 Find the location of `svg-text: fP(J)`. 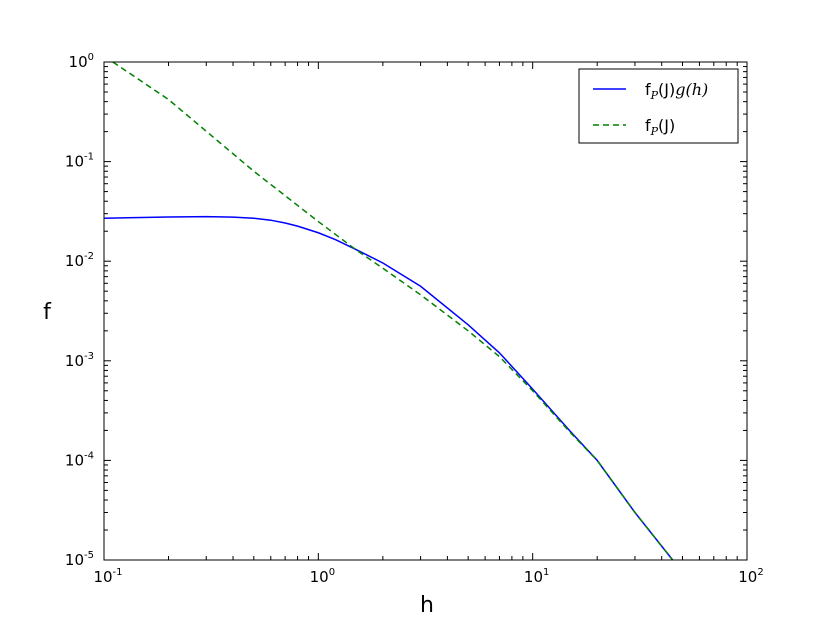

svg-text: fP(J) is located at coordinates (660, 127).